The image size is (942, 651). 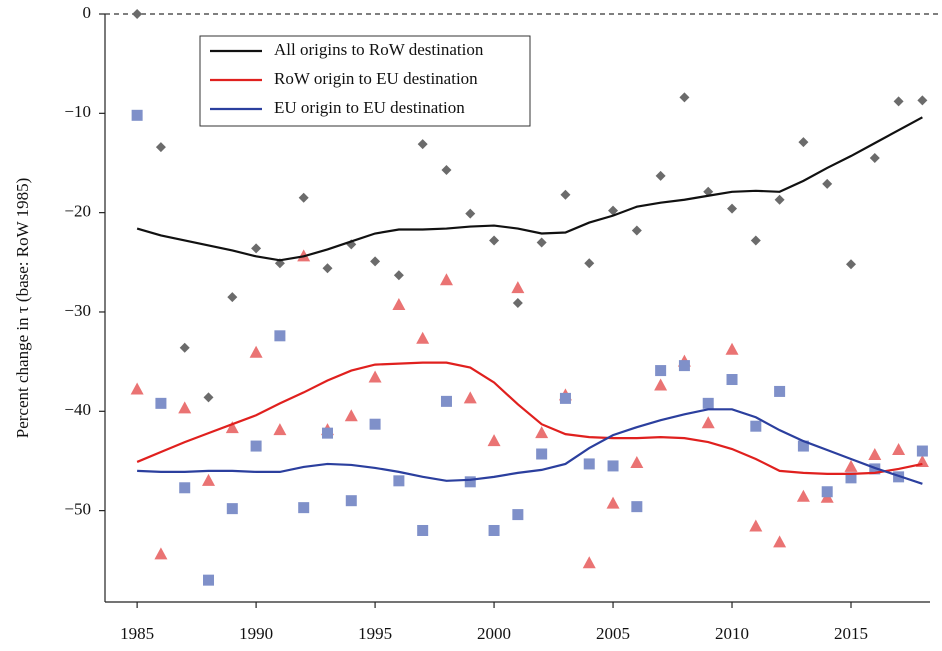 I want to click on x-tick-label: 2000, so click(x=494, y=633).